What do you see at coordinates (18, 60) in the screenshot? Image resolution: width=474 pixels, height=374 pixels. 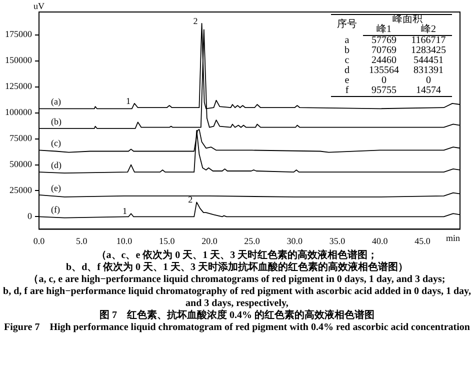 I see `y-tick-label: 150000` at bounding box center [18, 60].